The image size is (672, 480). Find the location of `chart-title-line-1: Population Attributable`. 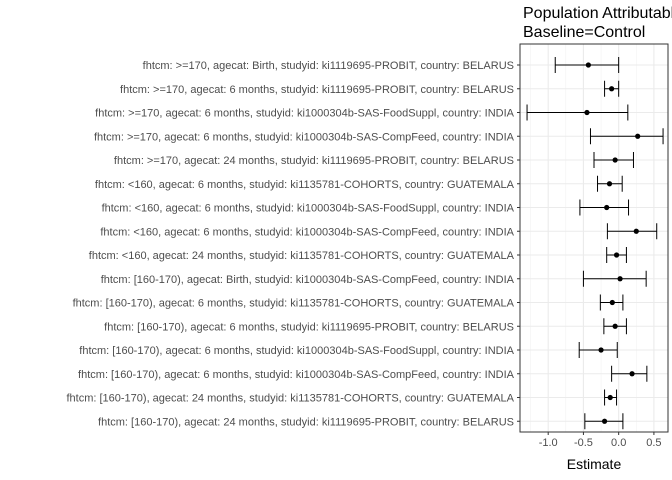

chart-title-line-1: Population Attributable is located at coordinates (597, 13).